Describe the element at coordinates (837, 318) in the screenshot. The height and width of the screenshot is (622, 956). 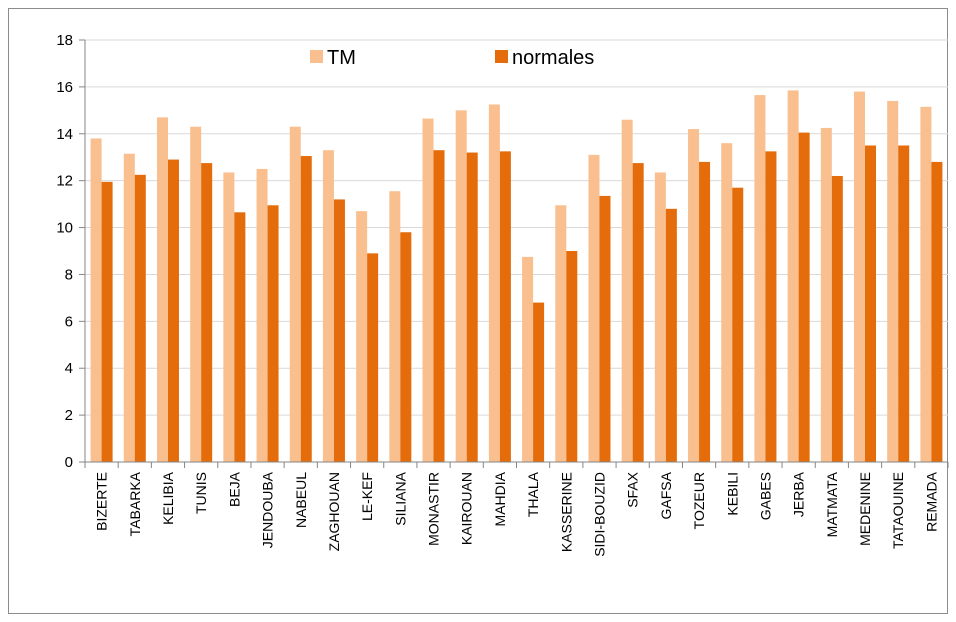
I see `bar-normales-matmata` at that location.